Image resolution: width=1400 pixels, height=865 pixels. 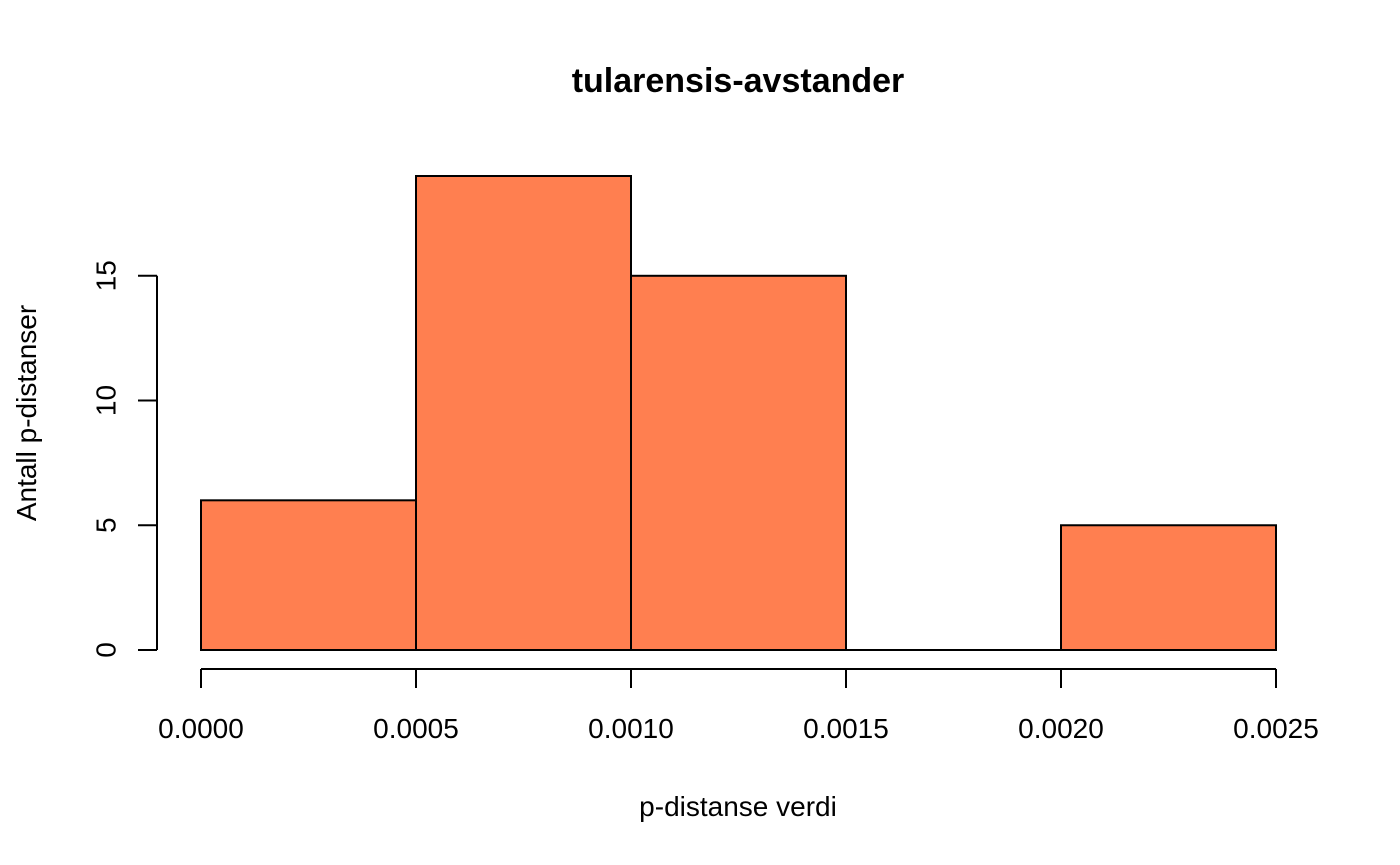 What do you see at coordinates (124, 459) in the screenshot?
I see `y-axis: 0 5 10 15` at bounding box center [124, 459].